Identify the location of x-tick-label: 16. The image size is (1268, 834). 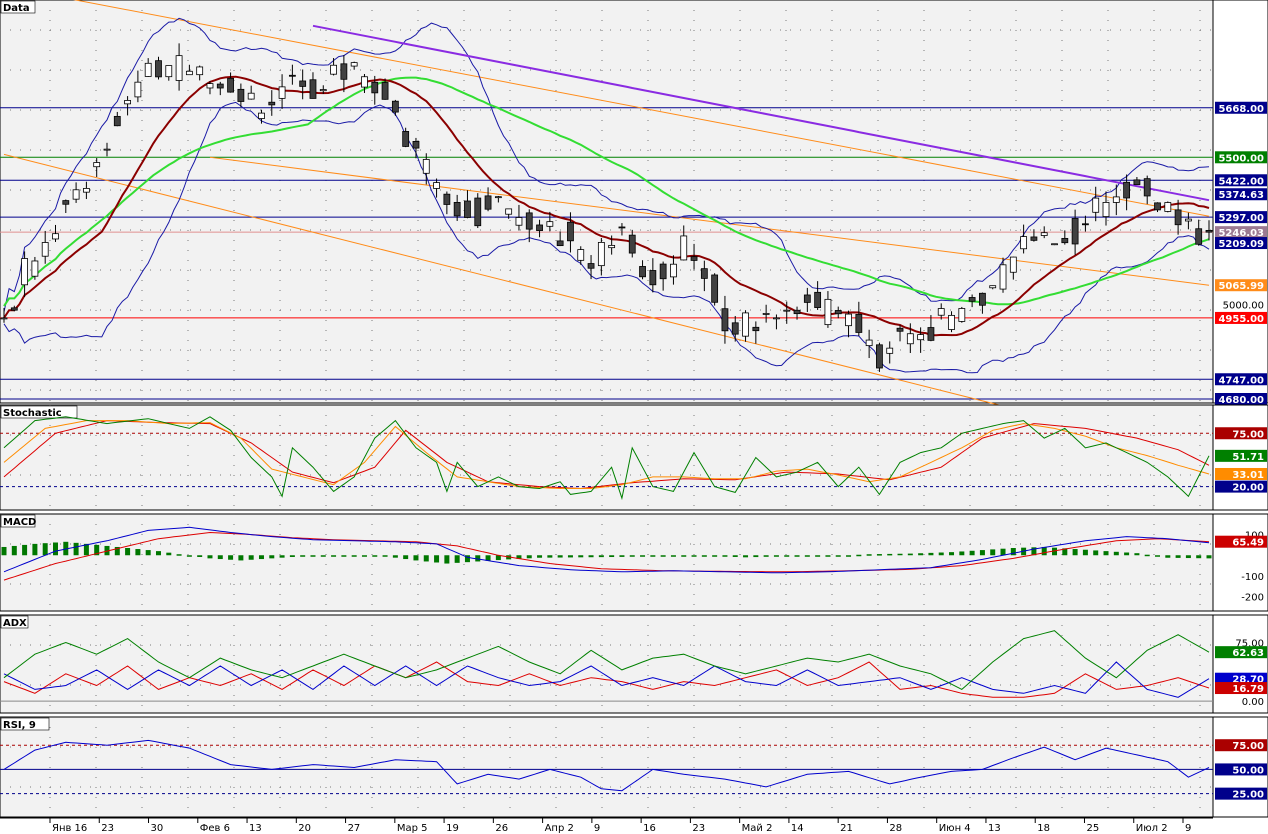
(649, 828).